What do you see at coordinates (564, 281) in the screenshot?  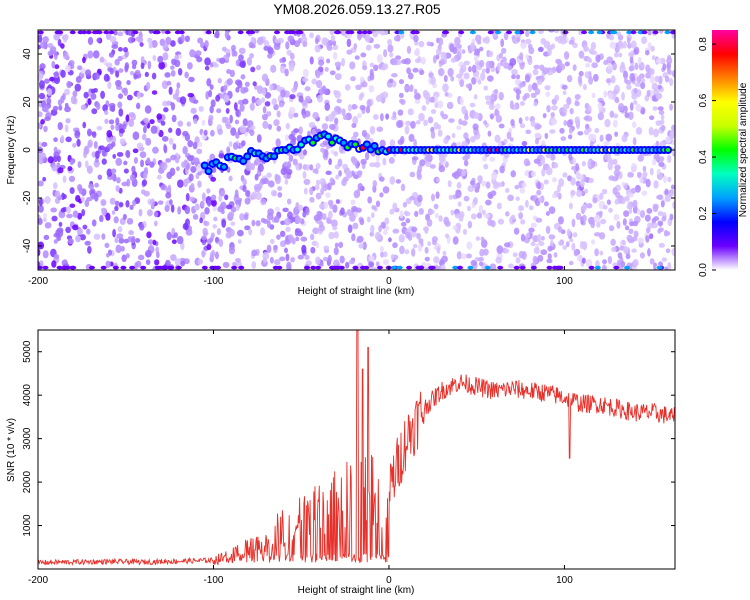 I see `x-tick-label: 100` at bounding box center [564, 281].